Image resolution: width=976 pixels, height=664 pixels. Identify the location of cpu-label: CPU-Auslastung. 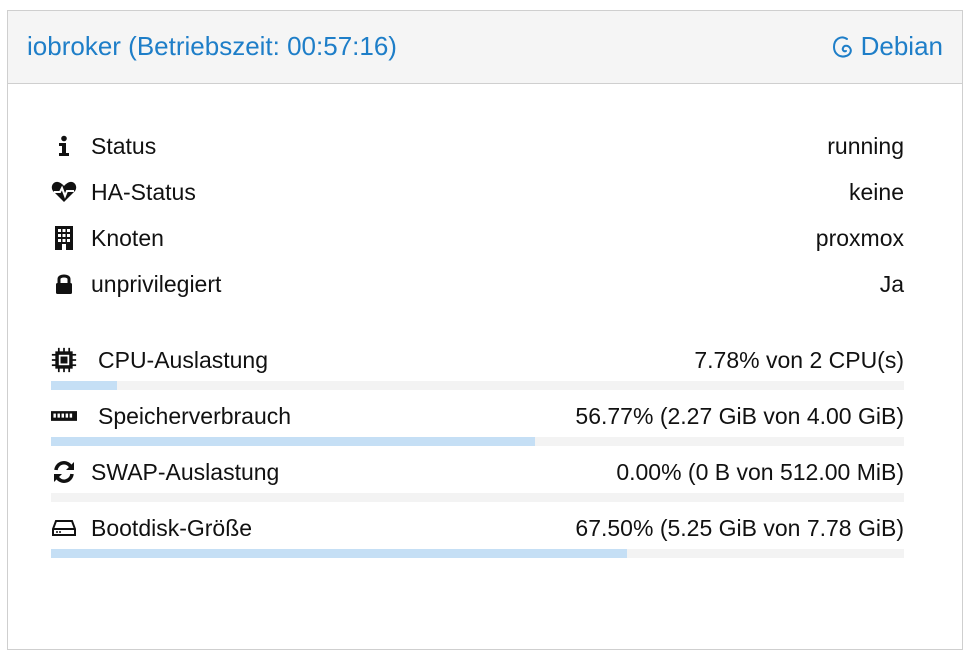
(183, 360).